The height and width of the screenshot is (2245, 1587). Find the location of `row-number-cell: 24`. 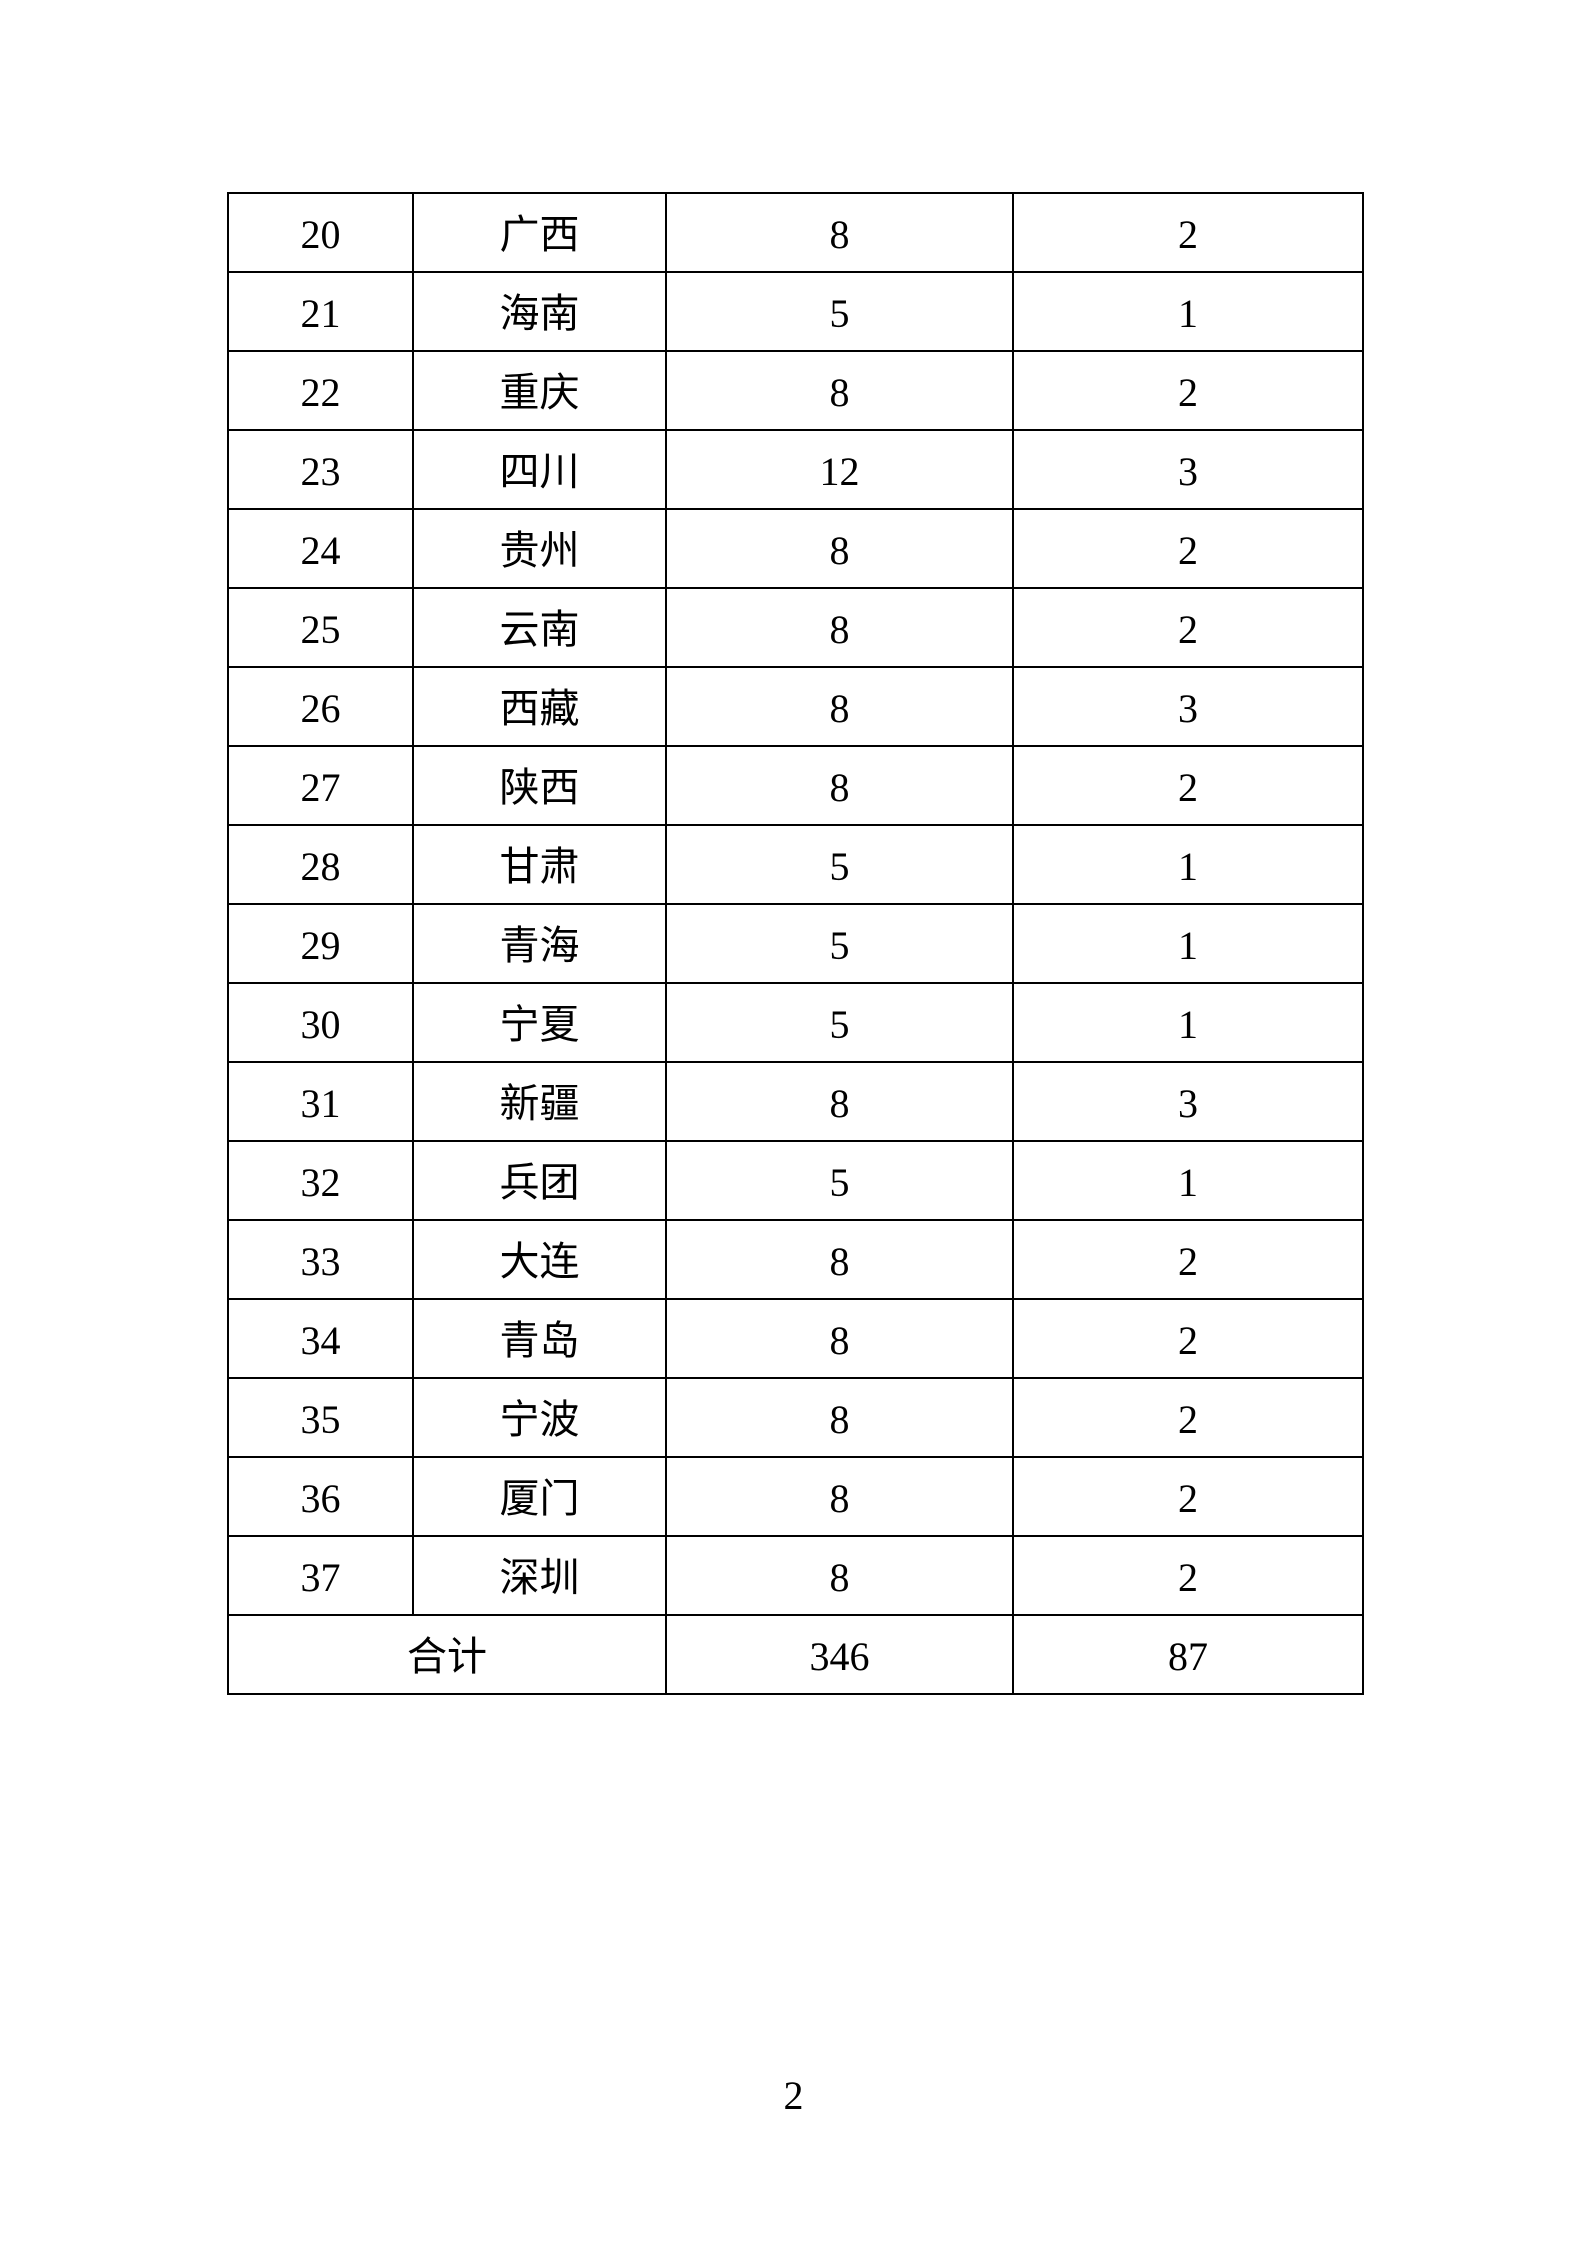

row-number-cell: 24 is located at coordinates (320, 548).